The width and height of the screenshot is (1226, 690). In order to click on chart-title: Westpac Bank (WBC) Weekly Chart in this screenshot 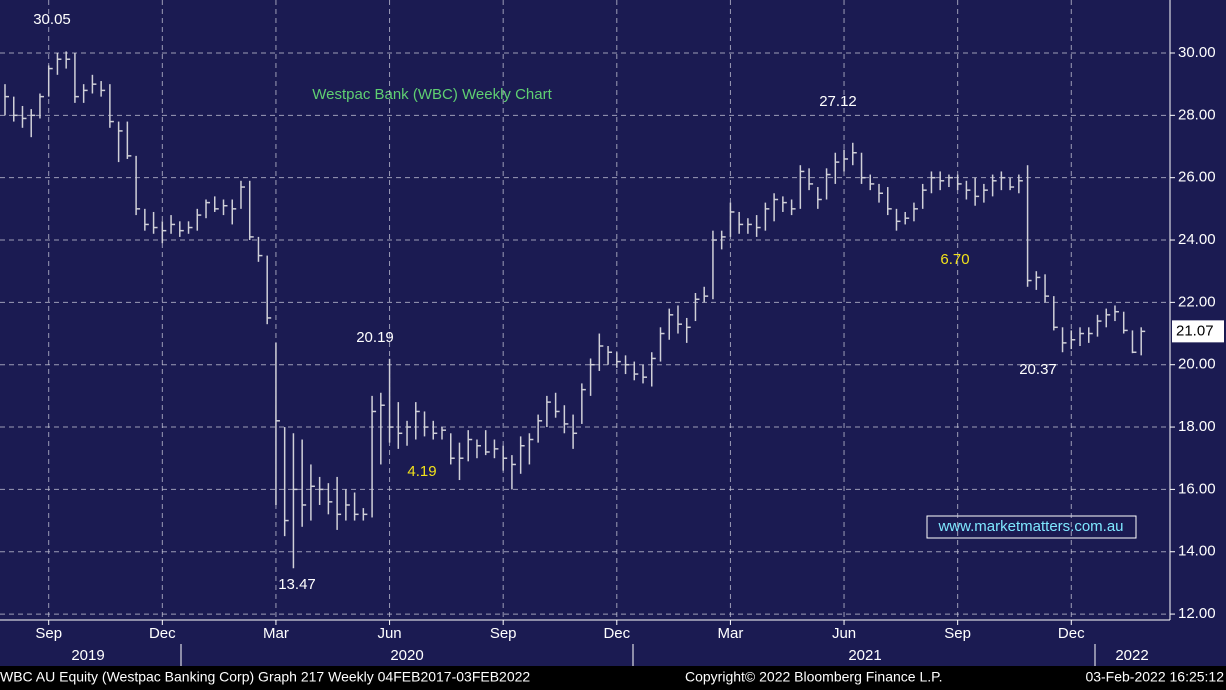, I will do `click(432, 94)`.